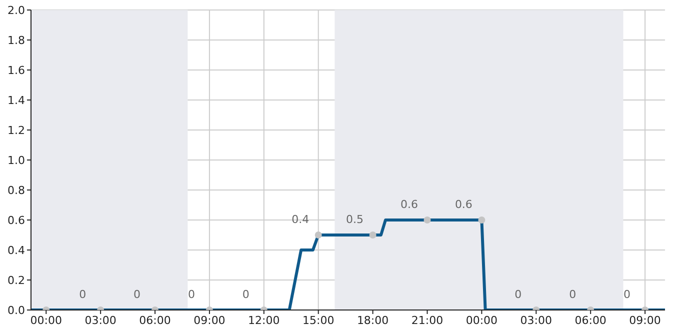 Image resolution: width=685 pixels, height=330 pixels. What do you see at coordinates (16, 190) in the screenshot?
I see `y-tick-label: 0.8` at bounding box center [16, 190].